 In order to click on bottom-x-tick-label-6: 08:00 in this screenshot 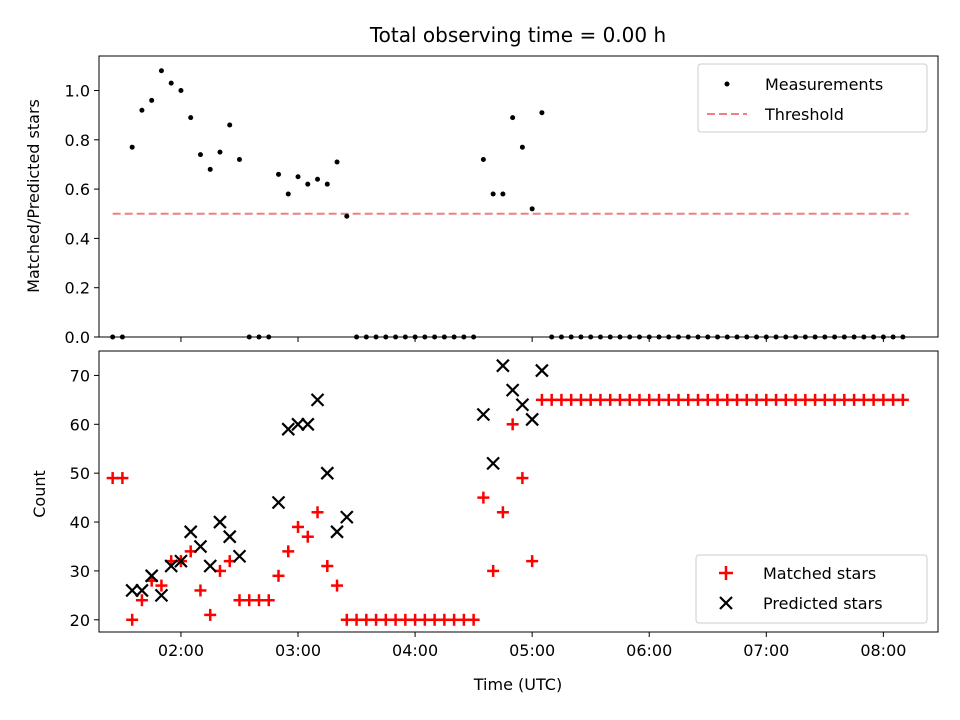, I will do `click(883, 650)`.